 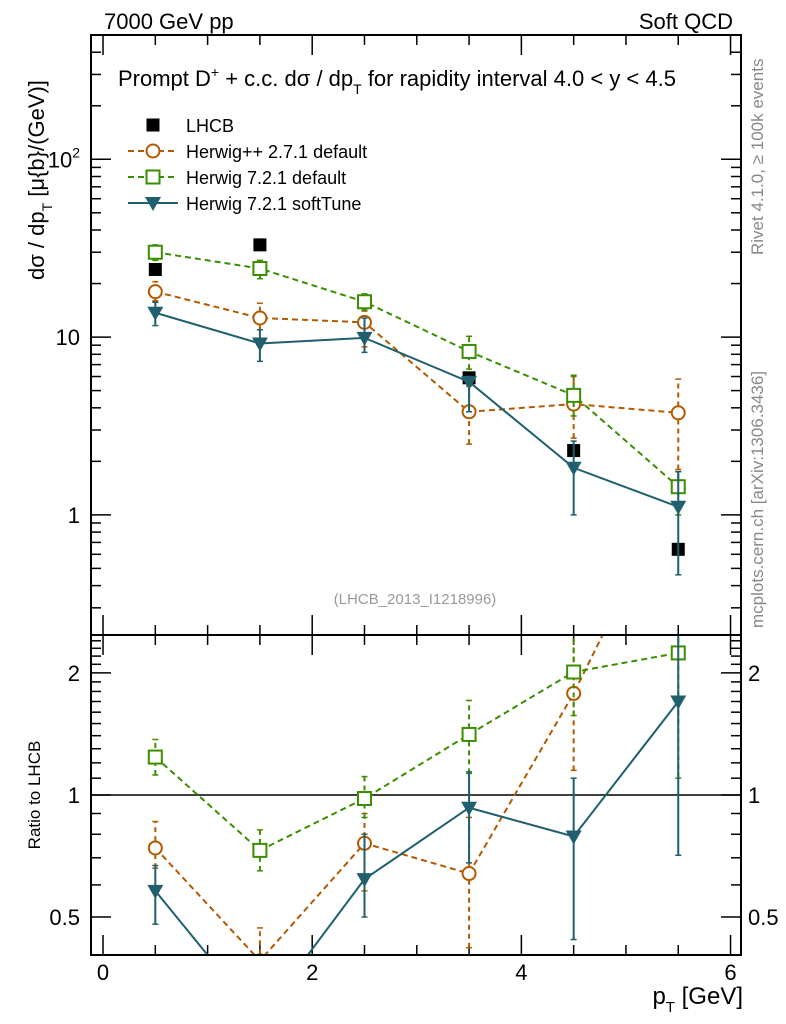 I want to click on title-sub: T, so click(x=357, y=89).